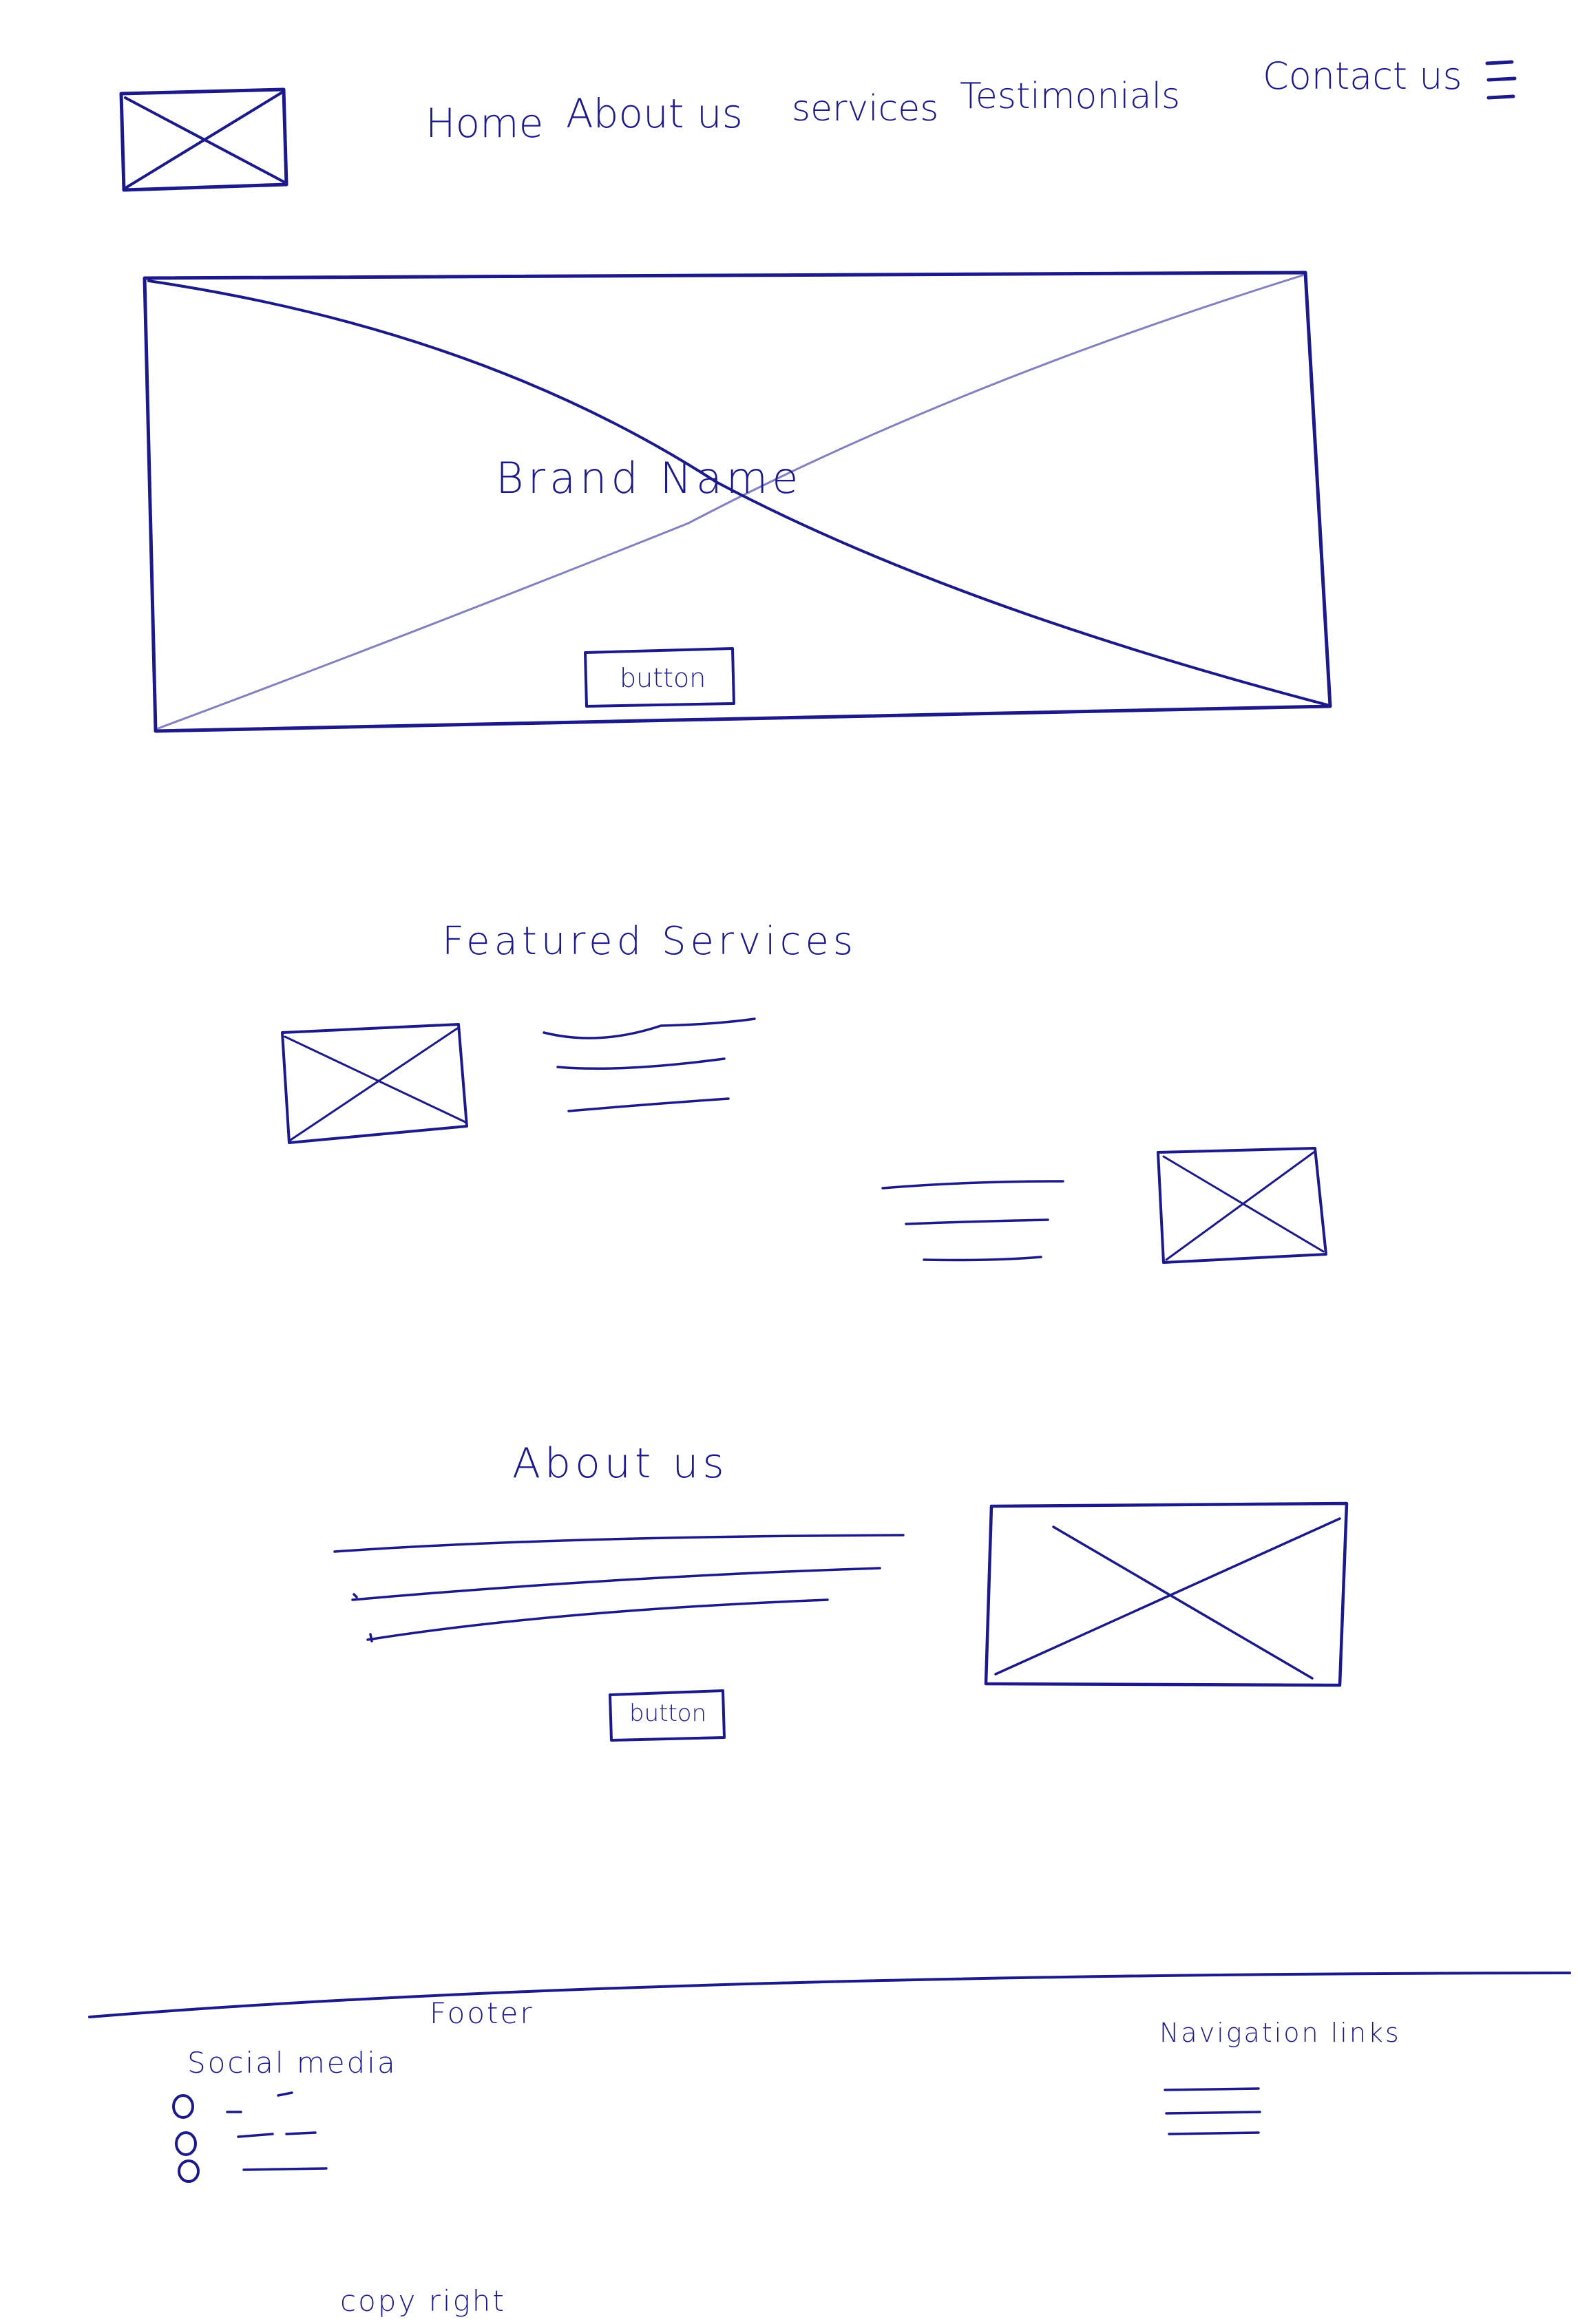 The height and width of the screenshot is (2324, 1578). What do you see at coordinates (423, 2301) in the screenshot?
I see `copyright-text: copy right` at bounding box center [423, 2301].